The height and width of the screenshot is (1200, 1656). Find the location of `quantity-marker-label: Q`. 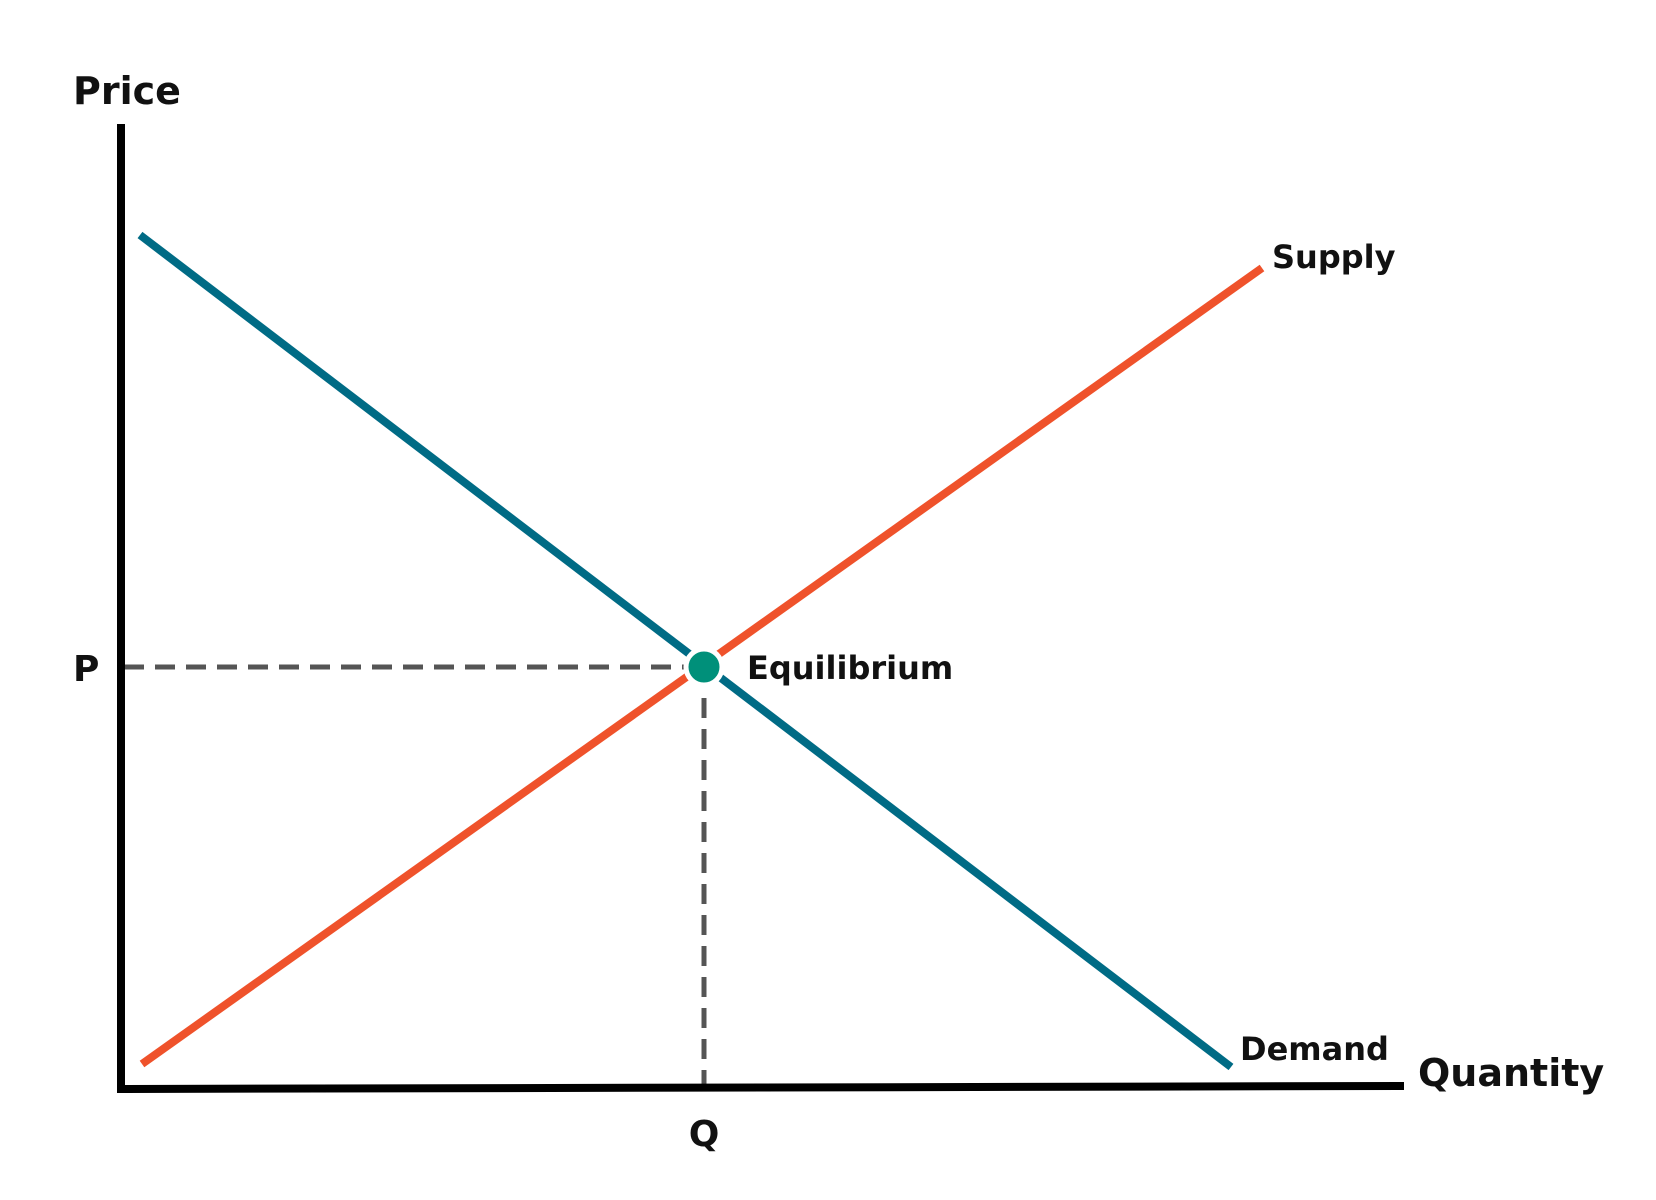

quantity-marker-label: Q is located at coordinates (704, 1134).